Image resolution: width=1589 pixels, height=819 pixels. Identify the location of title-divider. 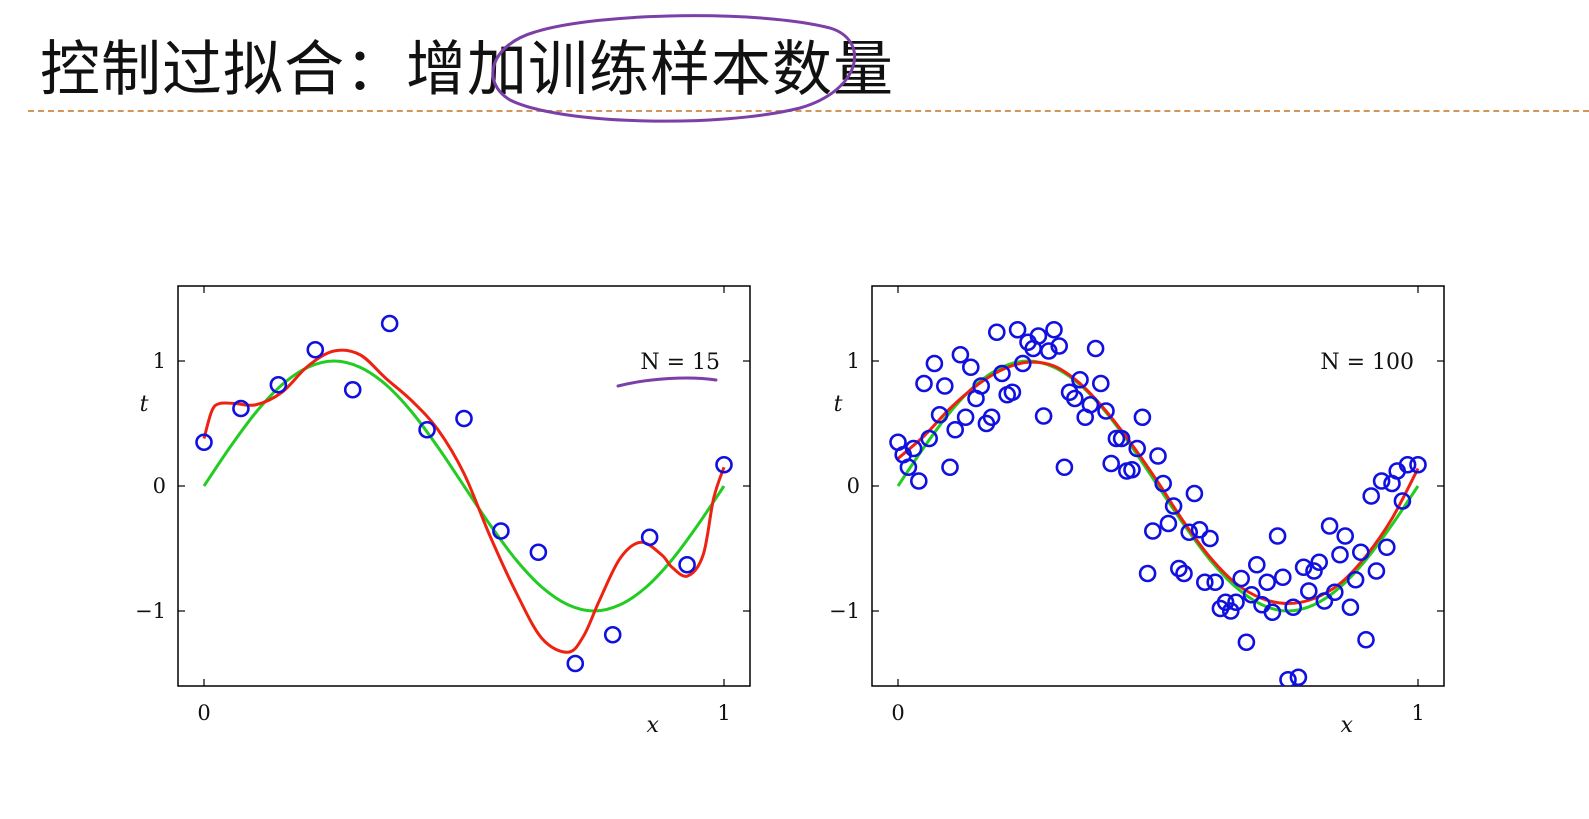
(808, 111).